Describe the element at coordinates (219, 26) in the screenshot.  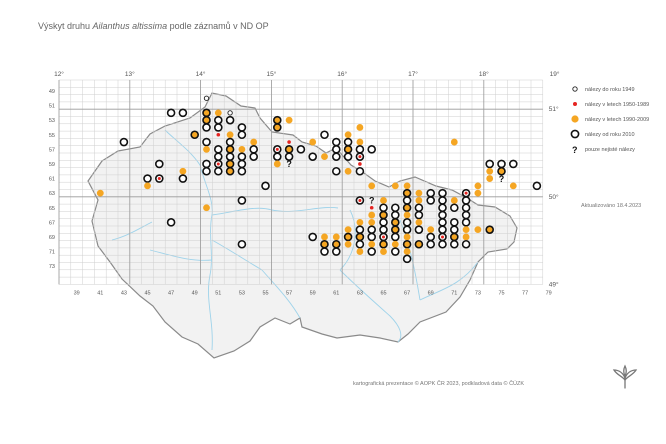
I see `title-suffix: podle záznamů v ND OP` at that location.